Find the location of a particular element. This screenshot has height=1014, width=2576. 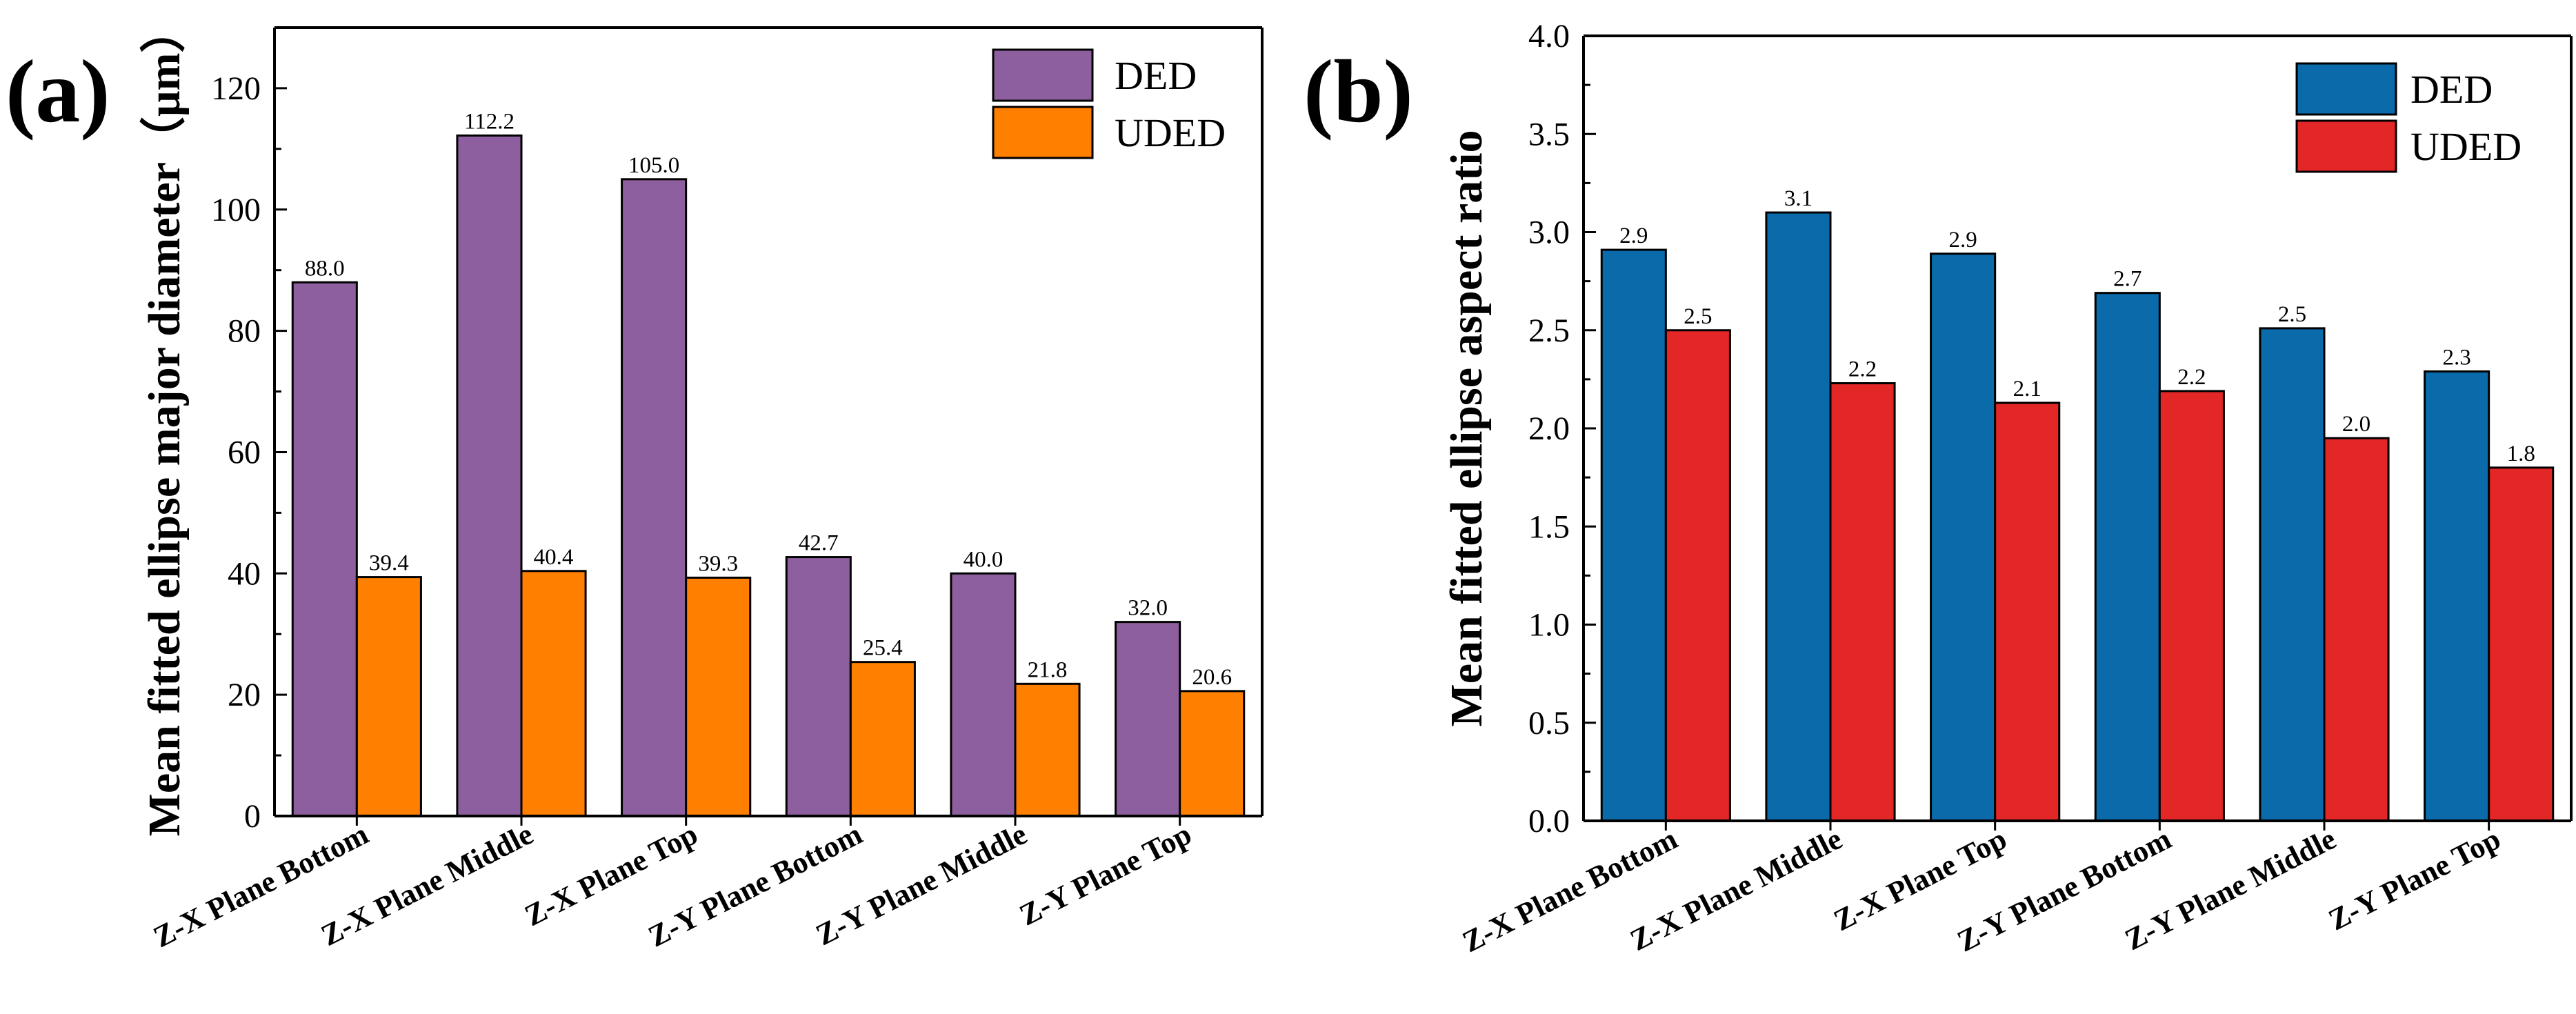

data-label-ded-5: 32.0 is located at coordinates (1148, 609).